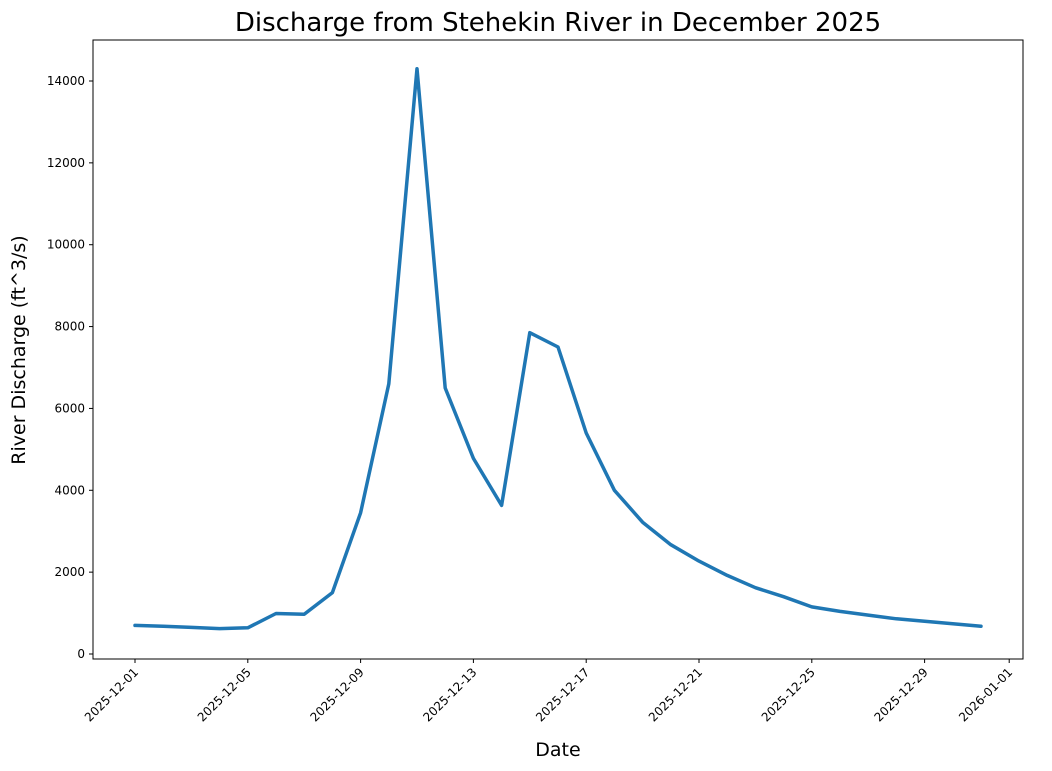 The height and width of the screenshot is (771, 1052). What do you see at coordinates (557, 750) in the screenshot?
I see `x-axis-label: Date` at bounding box center [557, 750].